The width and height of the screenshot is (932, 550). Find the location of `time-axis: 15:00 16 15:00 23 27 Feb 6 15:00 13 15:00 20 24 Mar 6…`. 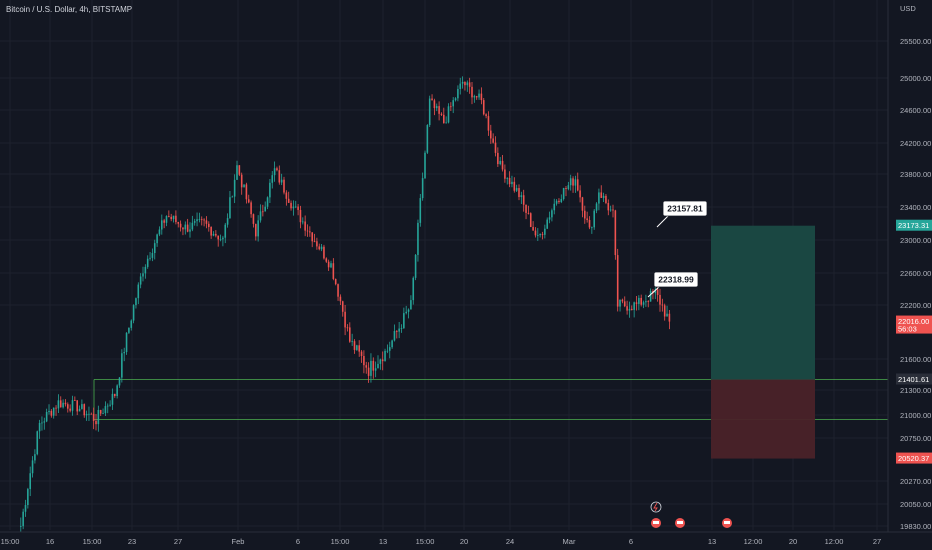

time-axis: 15:00 16 15:00 23 27 Feb 6 15:00 13 15:00 20 24 Mar 6… is located at coordinates (466, 540).